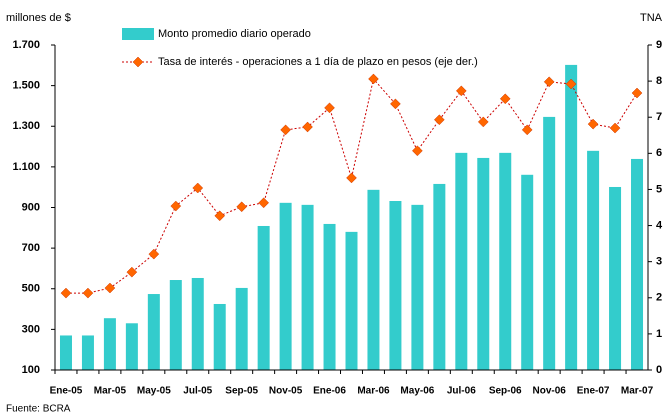 Image resolution: width=668 pixels, height=418 pixels. Describe the element at coordinates (26, 126) in the screenshot. I see `y-tick-label: 1.300` at that location.